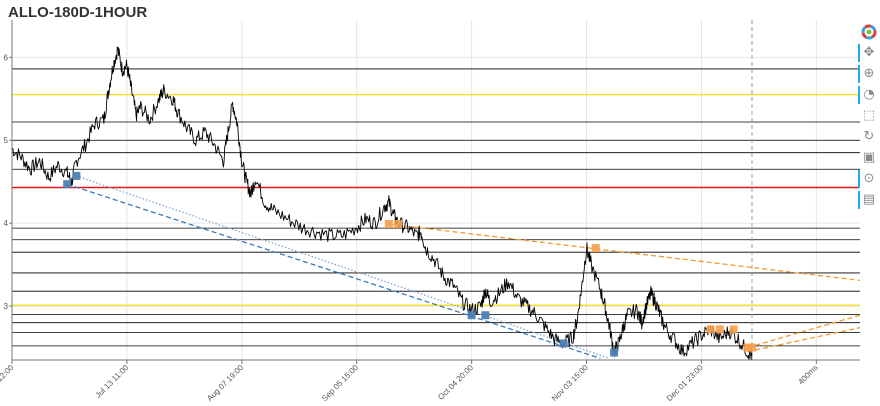  Describe the element at coordinates (340, 383) in the screenshot. I see `x-tick-label: Sep 05 15:00` at that location.